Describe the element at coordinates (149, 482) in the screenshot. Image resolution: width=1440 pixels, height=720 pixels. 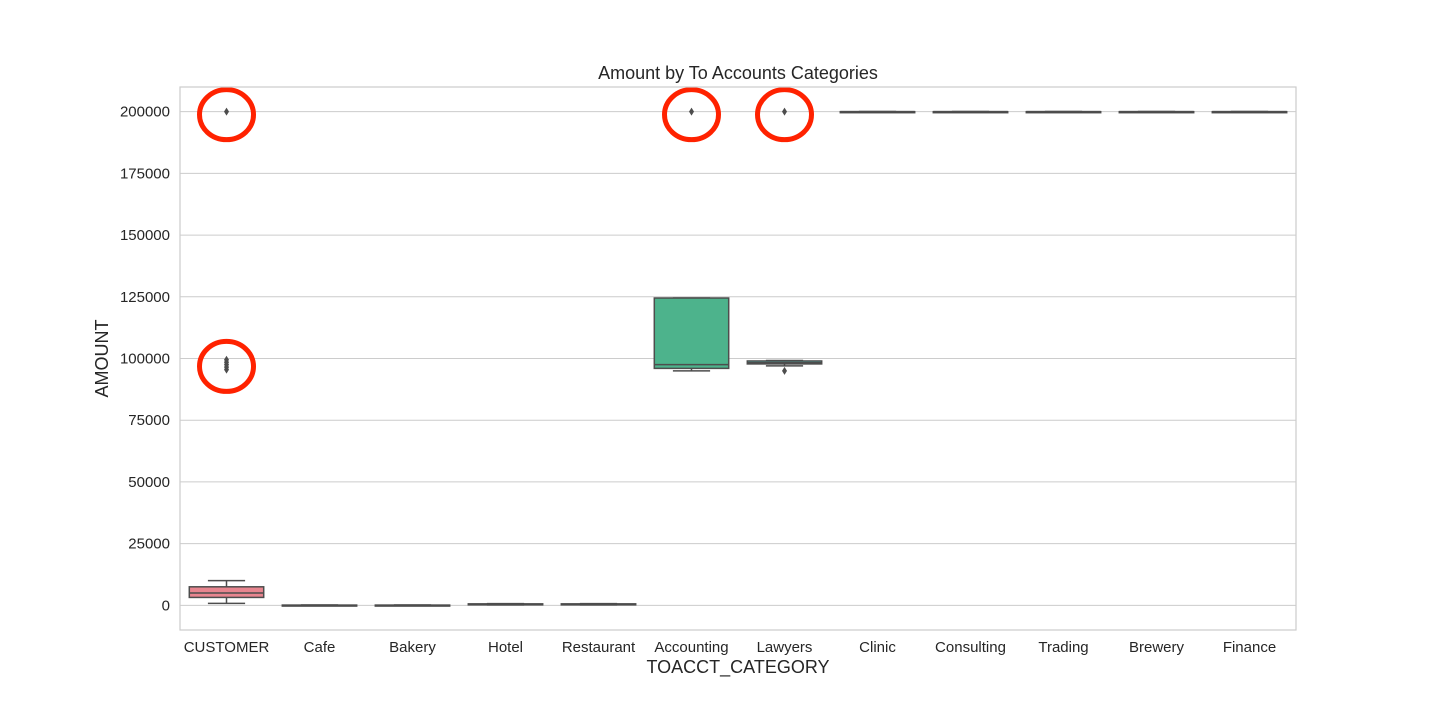
I see `y-tick-label: 50000` at that location.